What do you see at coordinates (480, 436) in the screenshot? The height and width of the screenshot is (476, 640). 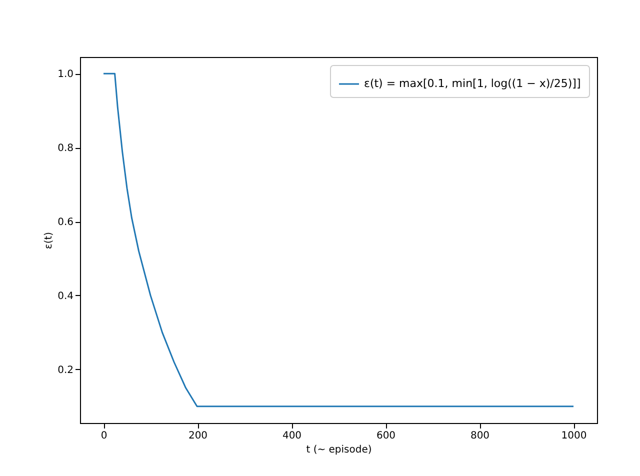 I see `x-tick-label: 800` at bounding box center [480, 436].